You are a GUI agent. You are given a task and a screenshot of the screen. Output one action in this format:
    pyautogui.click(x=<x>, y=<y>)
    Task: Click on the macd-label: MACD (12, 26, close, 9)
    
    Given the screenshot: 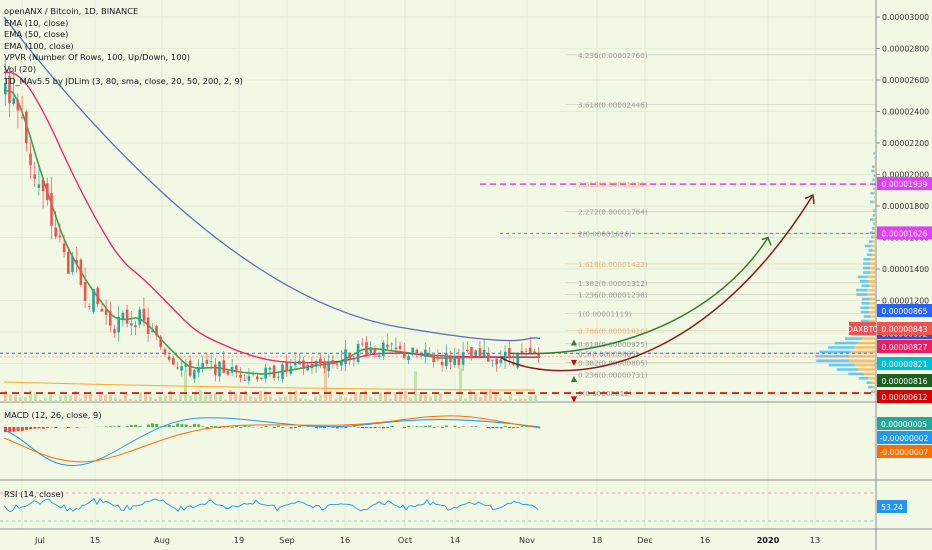 What is the action you would take?
    pyautogui.click(x=53, y=415)
    